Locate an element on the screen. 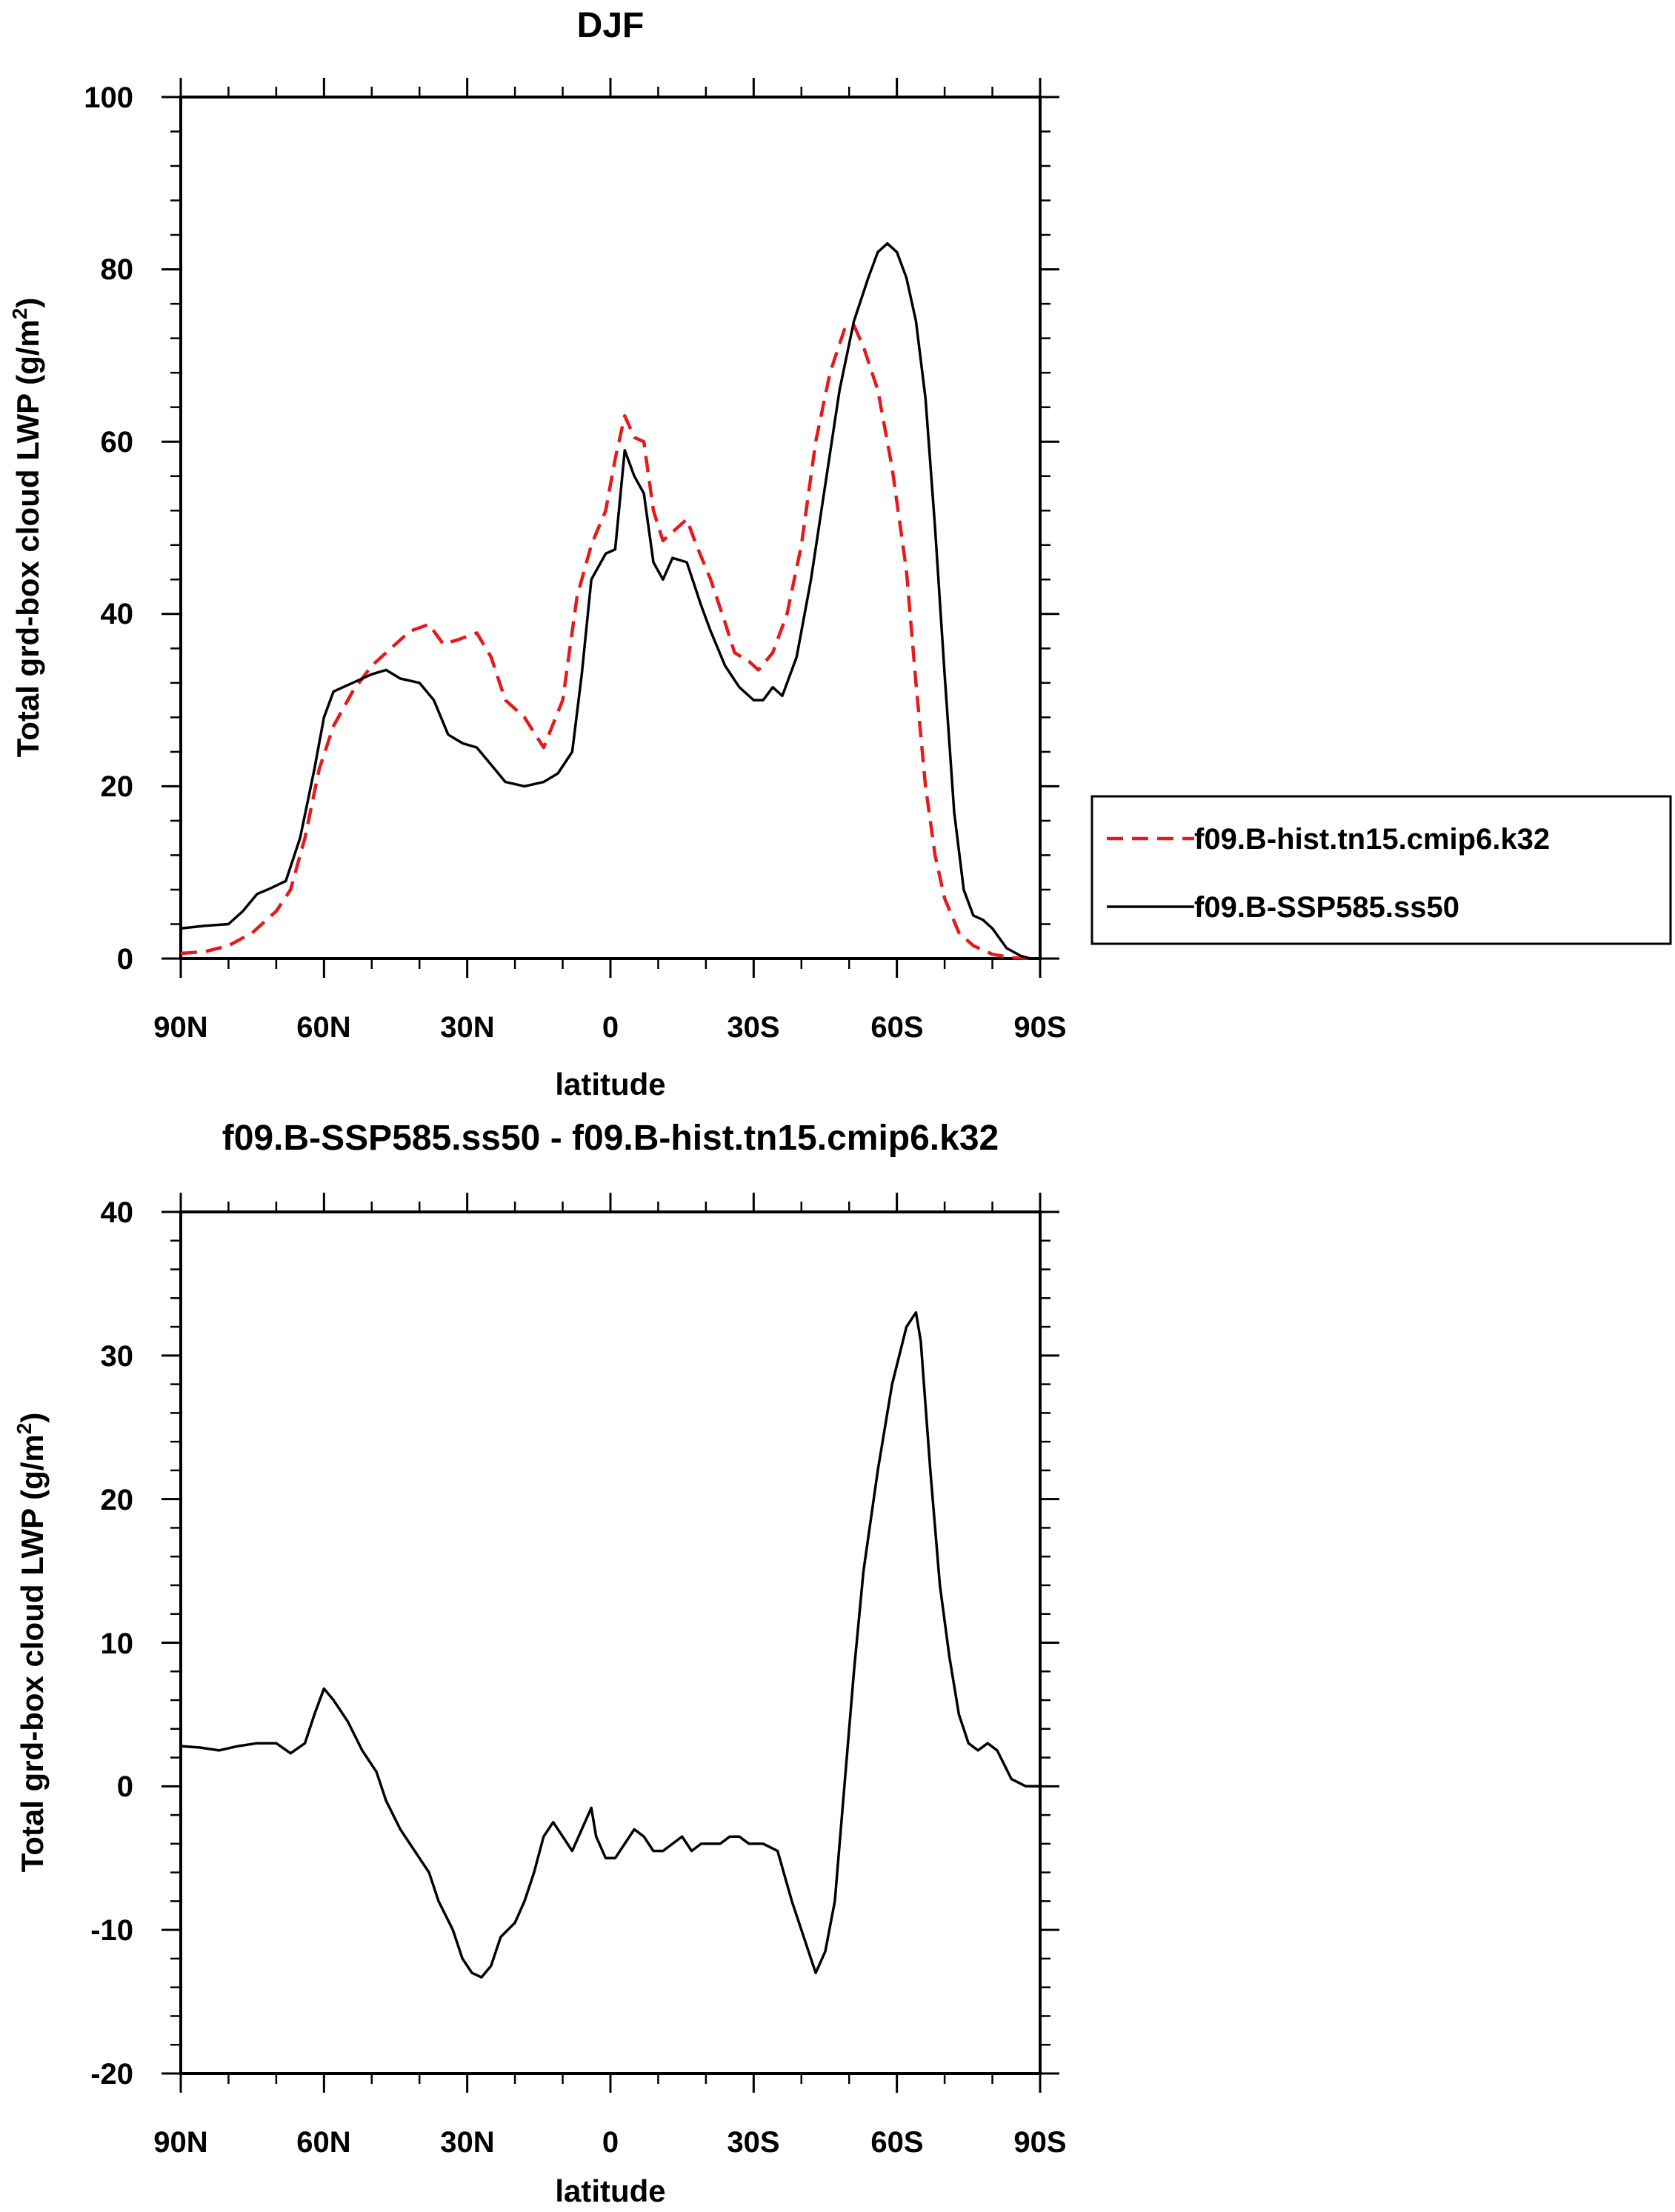  bottom-x-tick-label: 90S is located at coordinates (1039, 2142).